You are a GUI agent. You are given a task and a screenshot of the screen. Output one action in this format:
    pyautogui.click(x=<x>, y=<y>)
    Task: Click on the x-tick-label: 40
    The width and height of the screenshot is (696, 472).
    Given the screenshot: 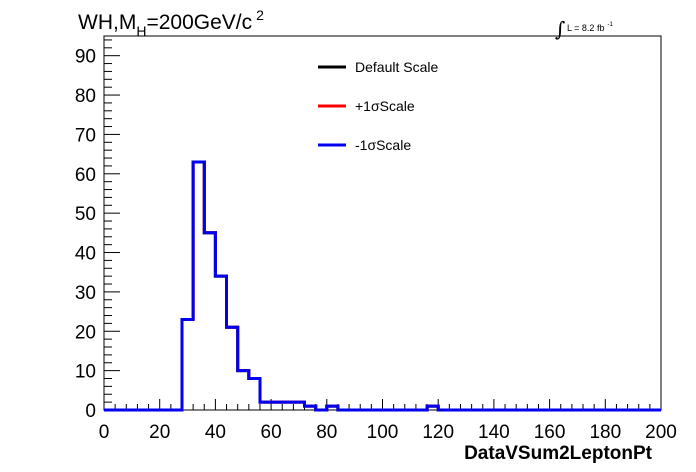 What is the action you would take?
    pyautogui.click(x=215, y=432)
    